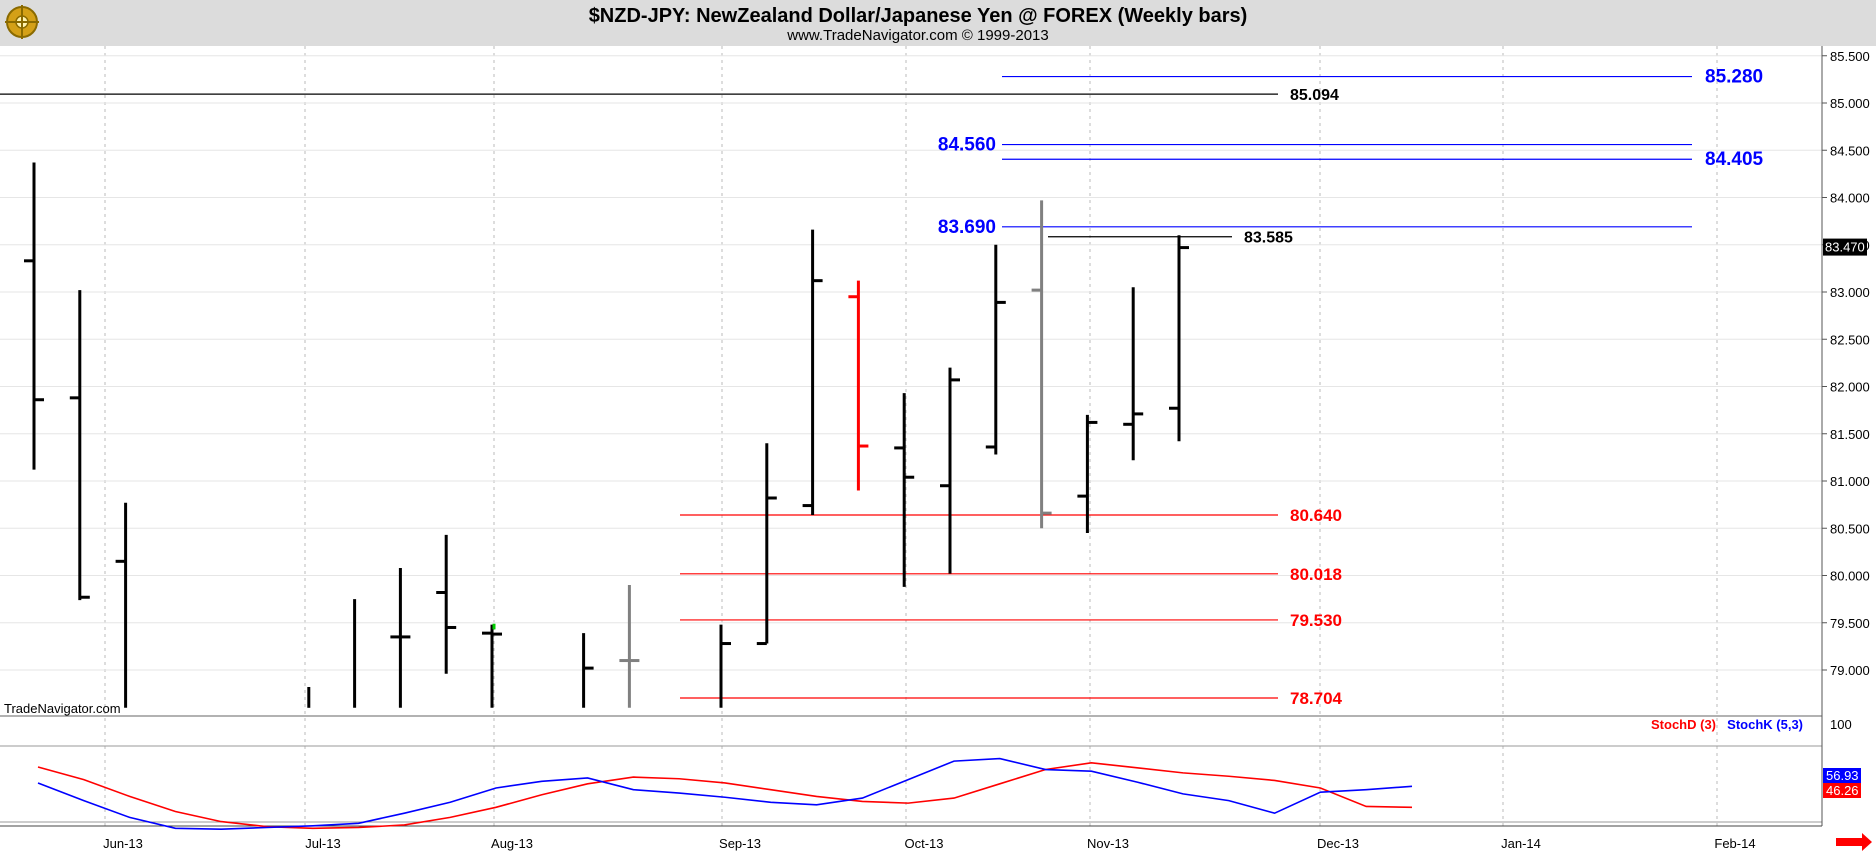 The image size is (1876, 854). I want to click on level-label: 79.530, so click(1316, 620).